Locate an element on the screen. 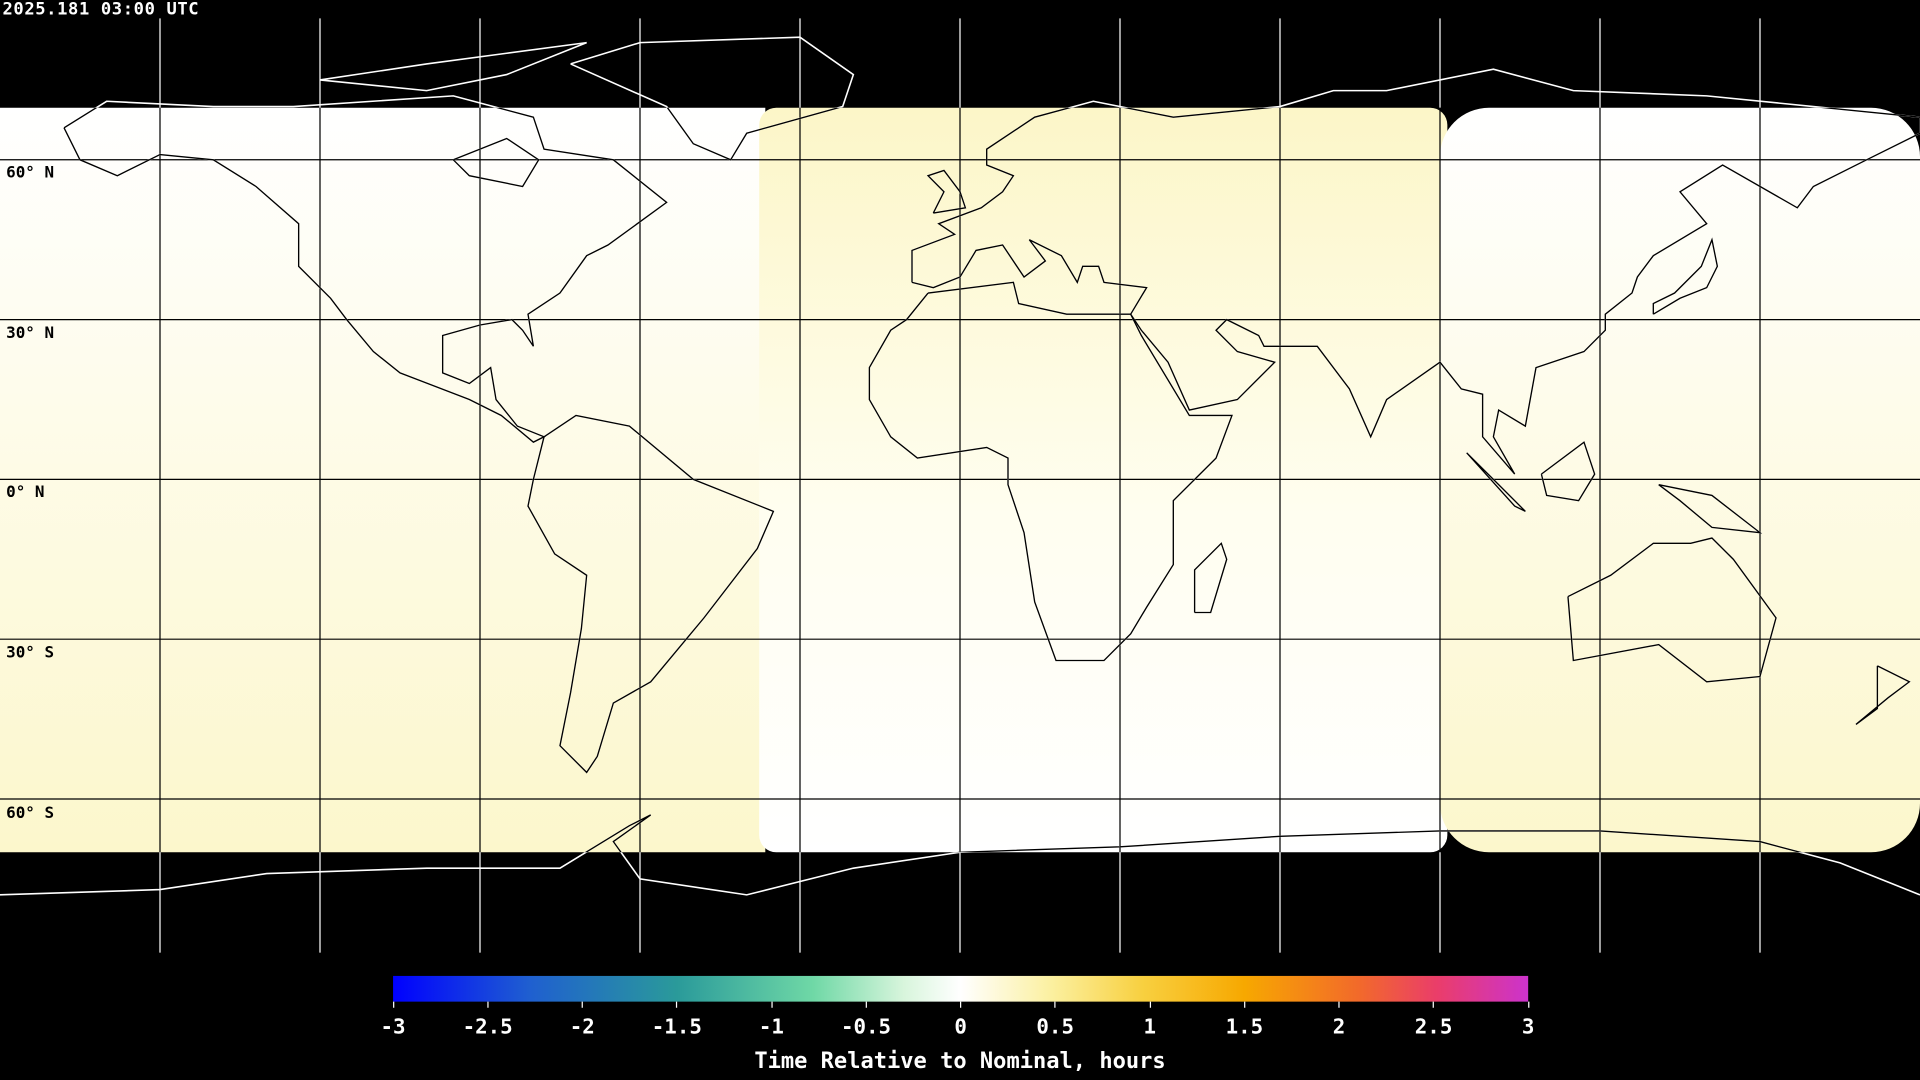 The image size is (1920, 1080). coastline-greenland is located at coordinates (753, 134).